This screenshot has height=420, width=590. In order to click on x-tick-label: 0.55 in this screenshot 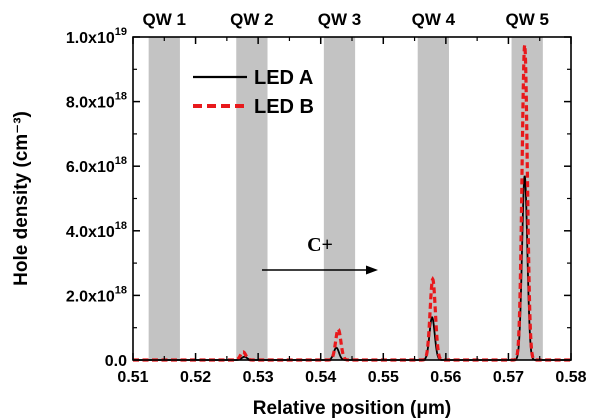, I will do `click(383, 377)`.